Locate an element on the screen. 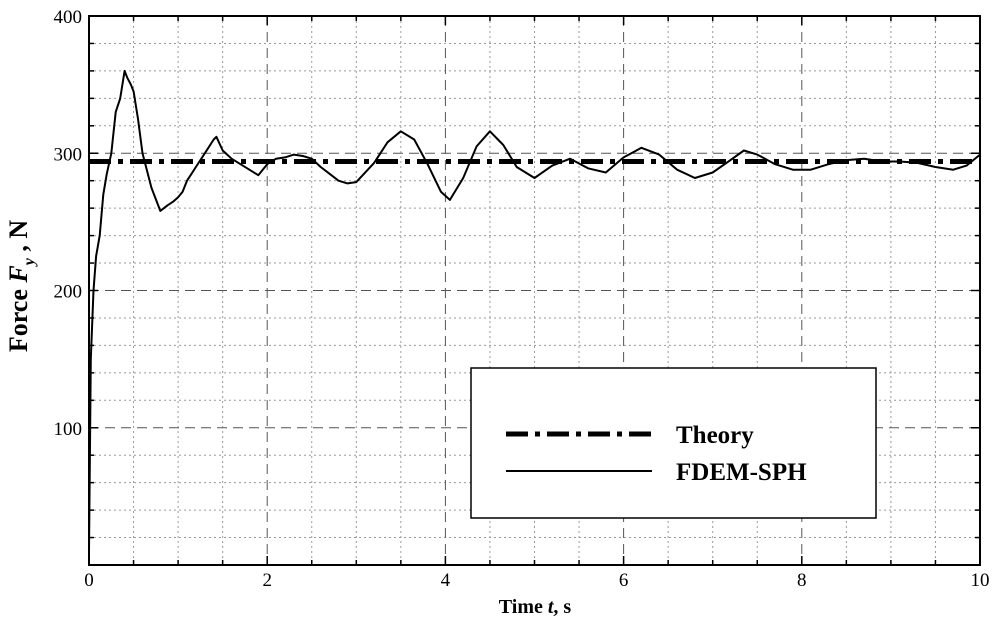  x-tick-label: 0 is located at coordinates (89, 580).